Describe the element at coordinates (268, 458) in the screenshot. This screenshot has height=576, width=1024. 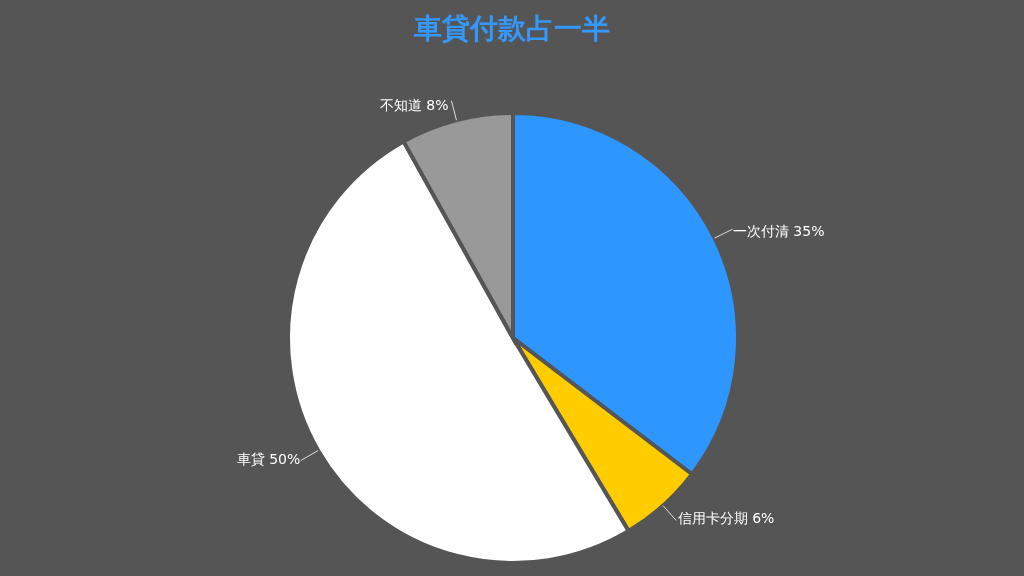
I see `slice-label: 車貸 50%` at that location.